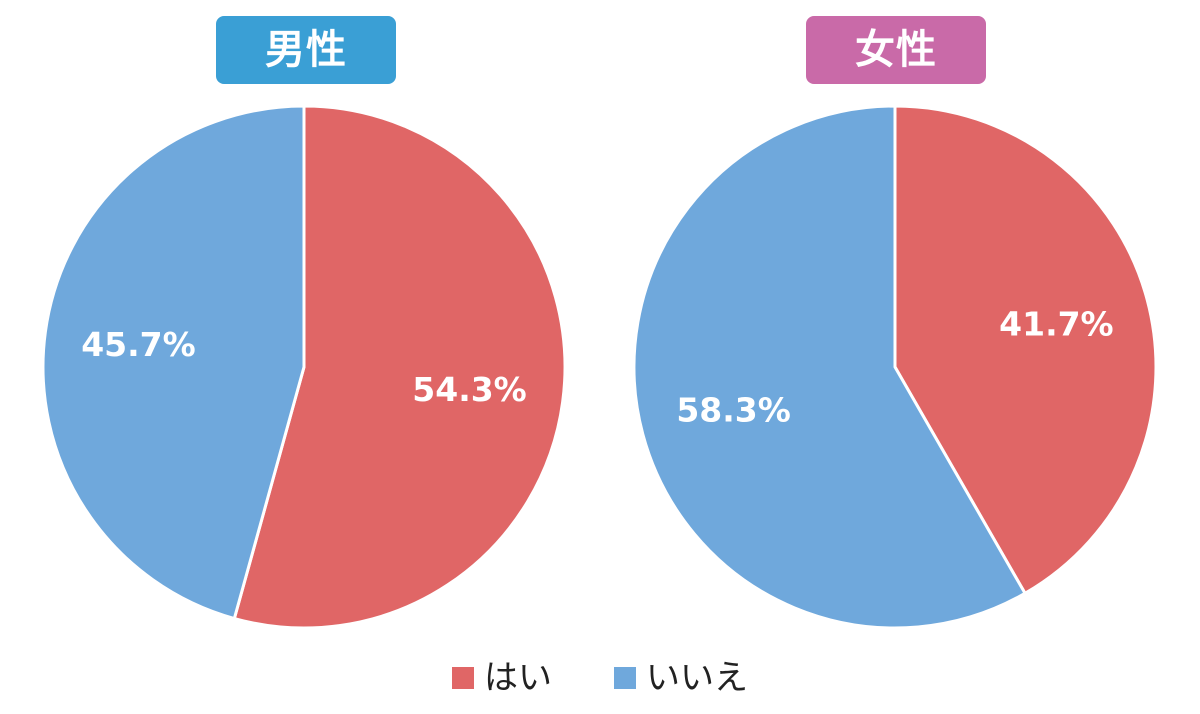 This screenshot has height=714, width=1200. What do you see at coordinates (518, 678) in the screenshot?
I see `legend-label-yes: はい` at bounding box center [518, 678].